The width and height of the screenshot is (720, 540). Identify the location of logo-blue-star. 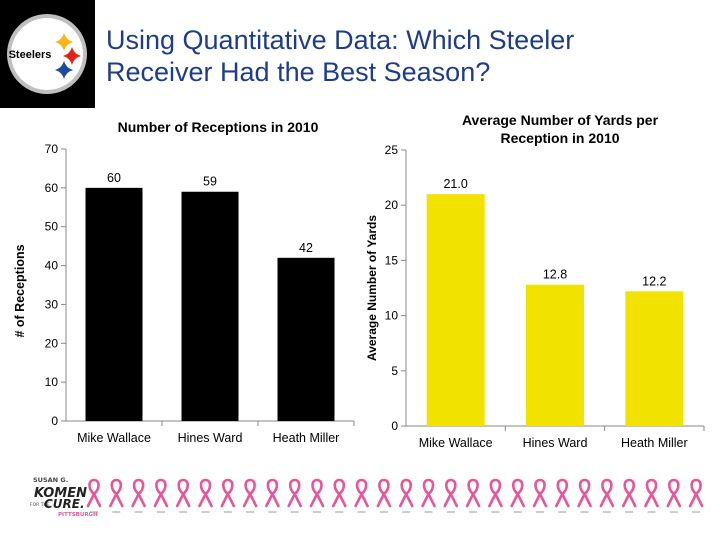
(64, 70).